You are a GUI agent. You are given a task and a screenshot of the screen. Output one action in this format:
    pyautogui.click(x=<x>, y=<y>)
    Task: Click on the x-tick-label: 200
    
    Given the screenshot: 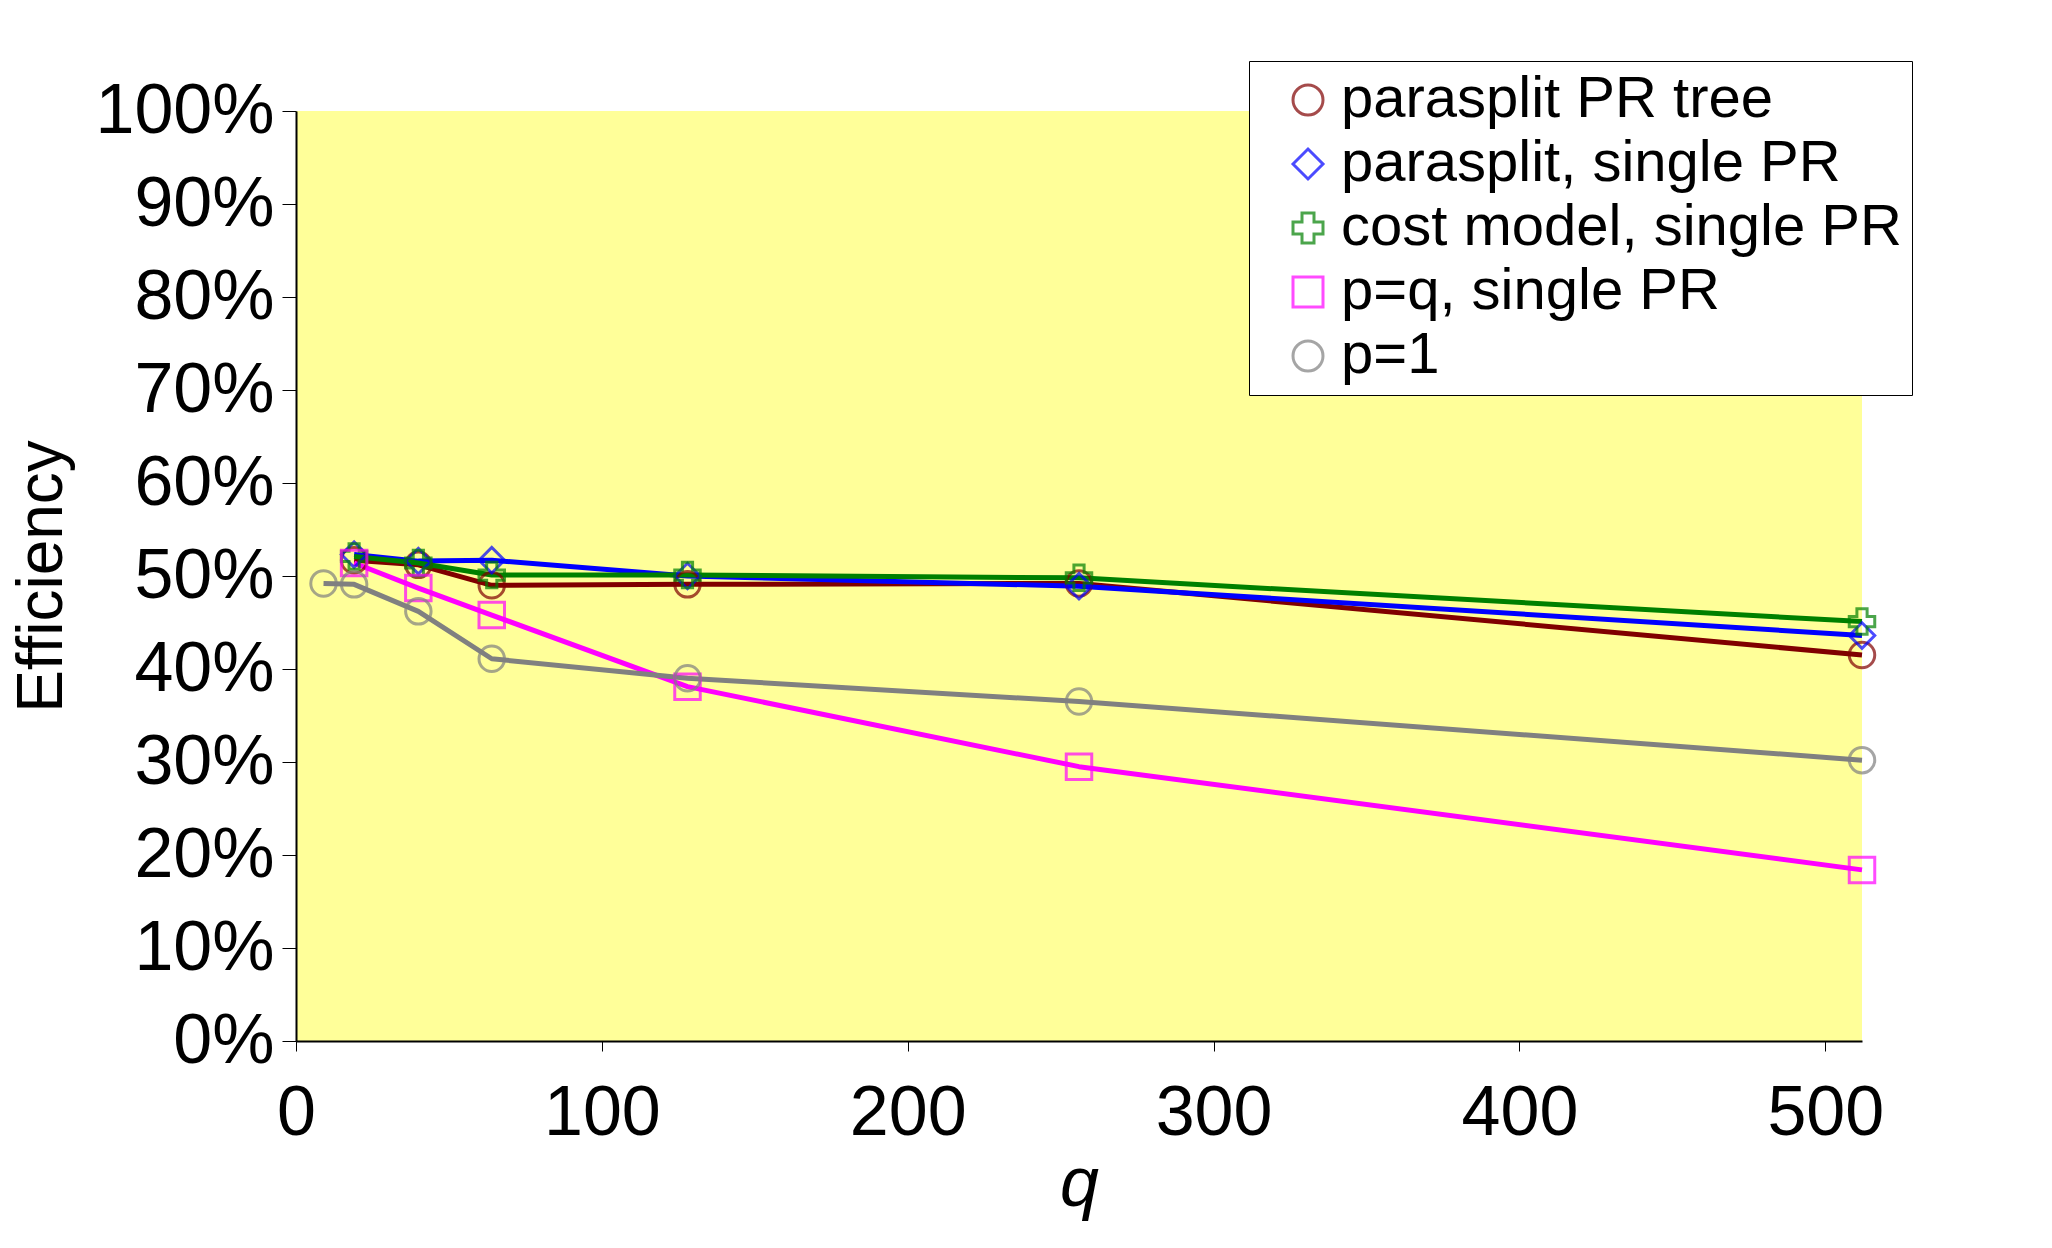 What is the action you would take?
    pyautogui.click(x=908, y=1110)
    